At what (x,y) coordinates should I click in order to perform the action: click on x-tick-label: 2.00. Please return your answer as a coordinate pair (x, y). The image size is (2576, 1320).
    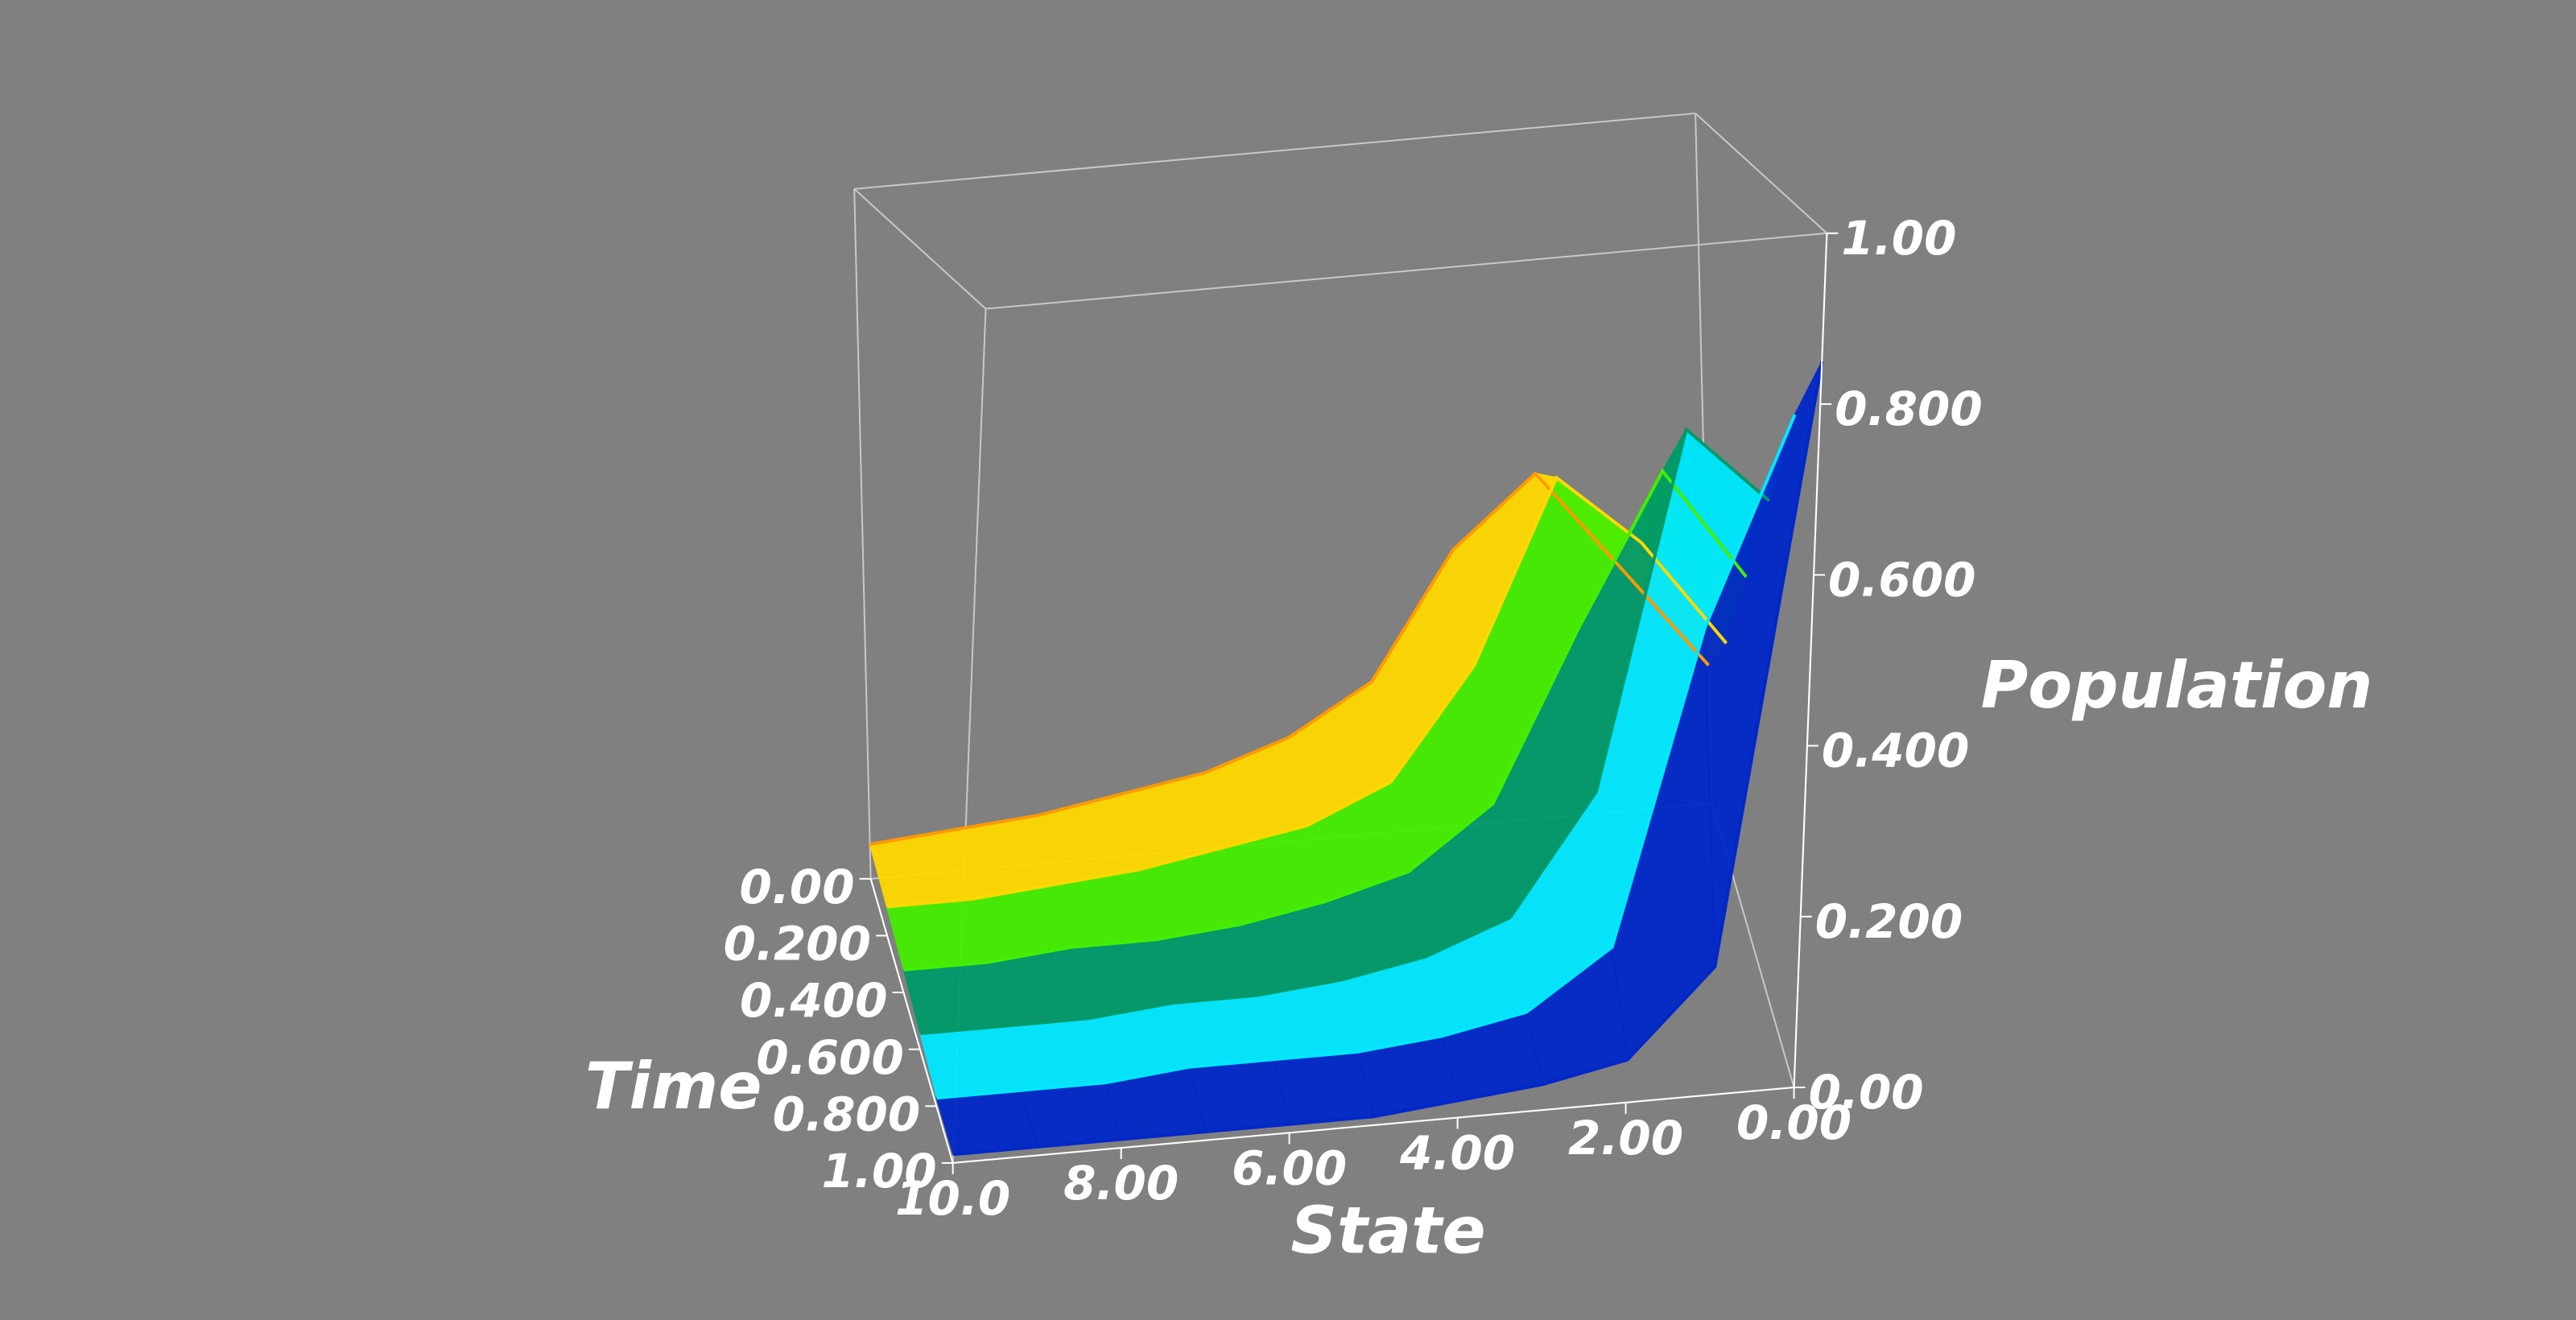
    Looking at the image, I should click on (1625, 1138).